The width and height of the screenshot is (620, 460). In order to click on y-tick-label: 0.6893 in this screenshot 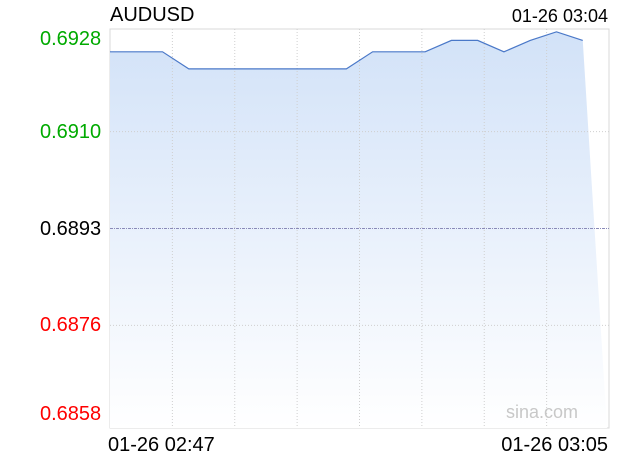, I will do `click(71, 228)`.